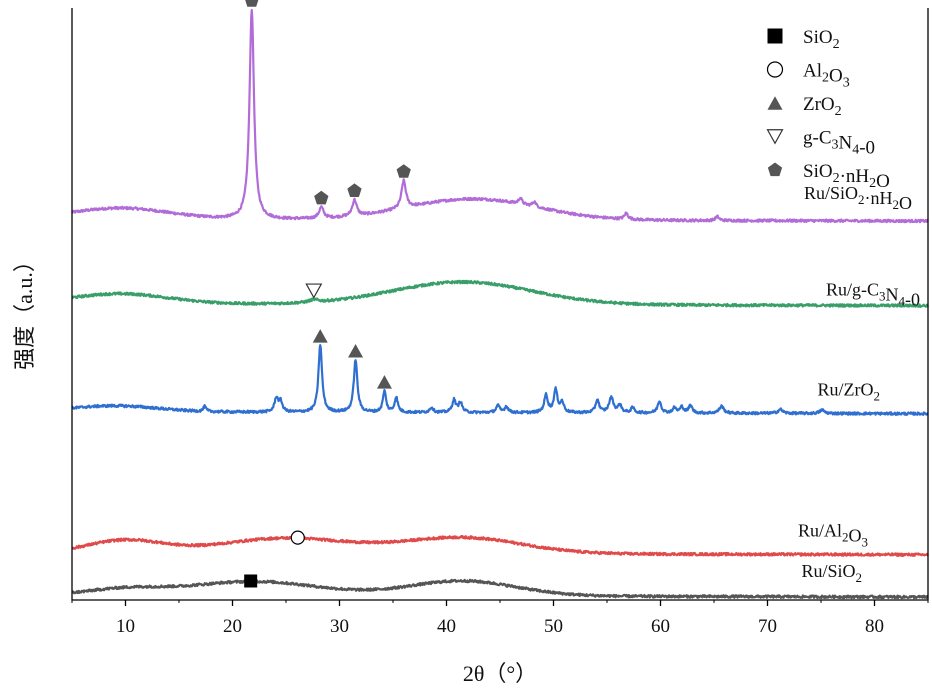 Image resolution: width=932 pixels, height=688 pixels. What do you see at coordinates (232, 626) in the screenshot?
I see `x-tick-label-1: 20` at bounding box center [232, 626].